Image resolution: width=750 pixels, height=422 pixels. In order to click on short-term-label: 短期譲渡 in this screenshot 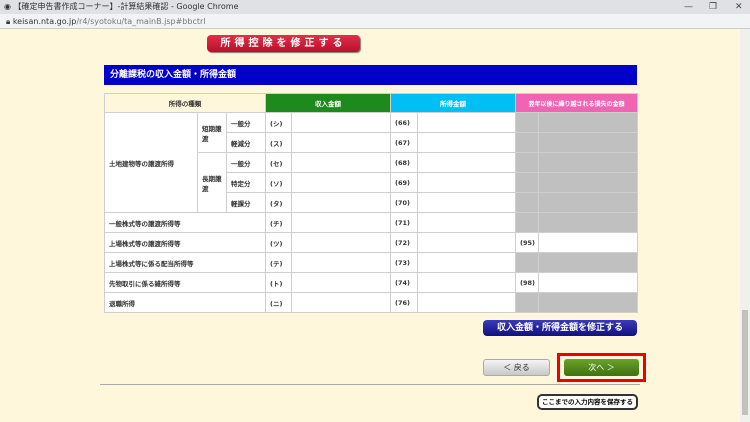, I will do `click(212, 132)`.